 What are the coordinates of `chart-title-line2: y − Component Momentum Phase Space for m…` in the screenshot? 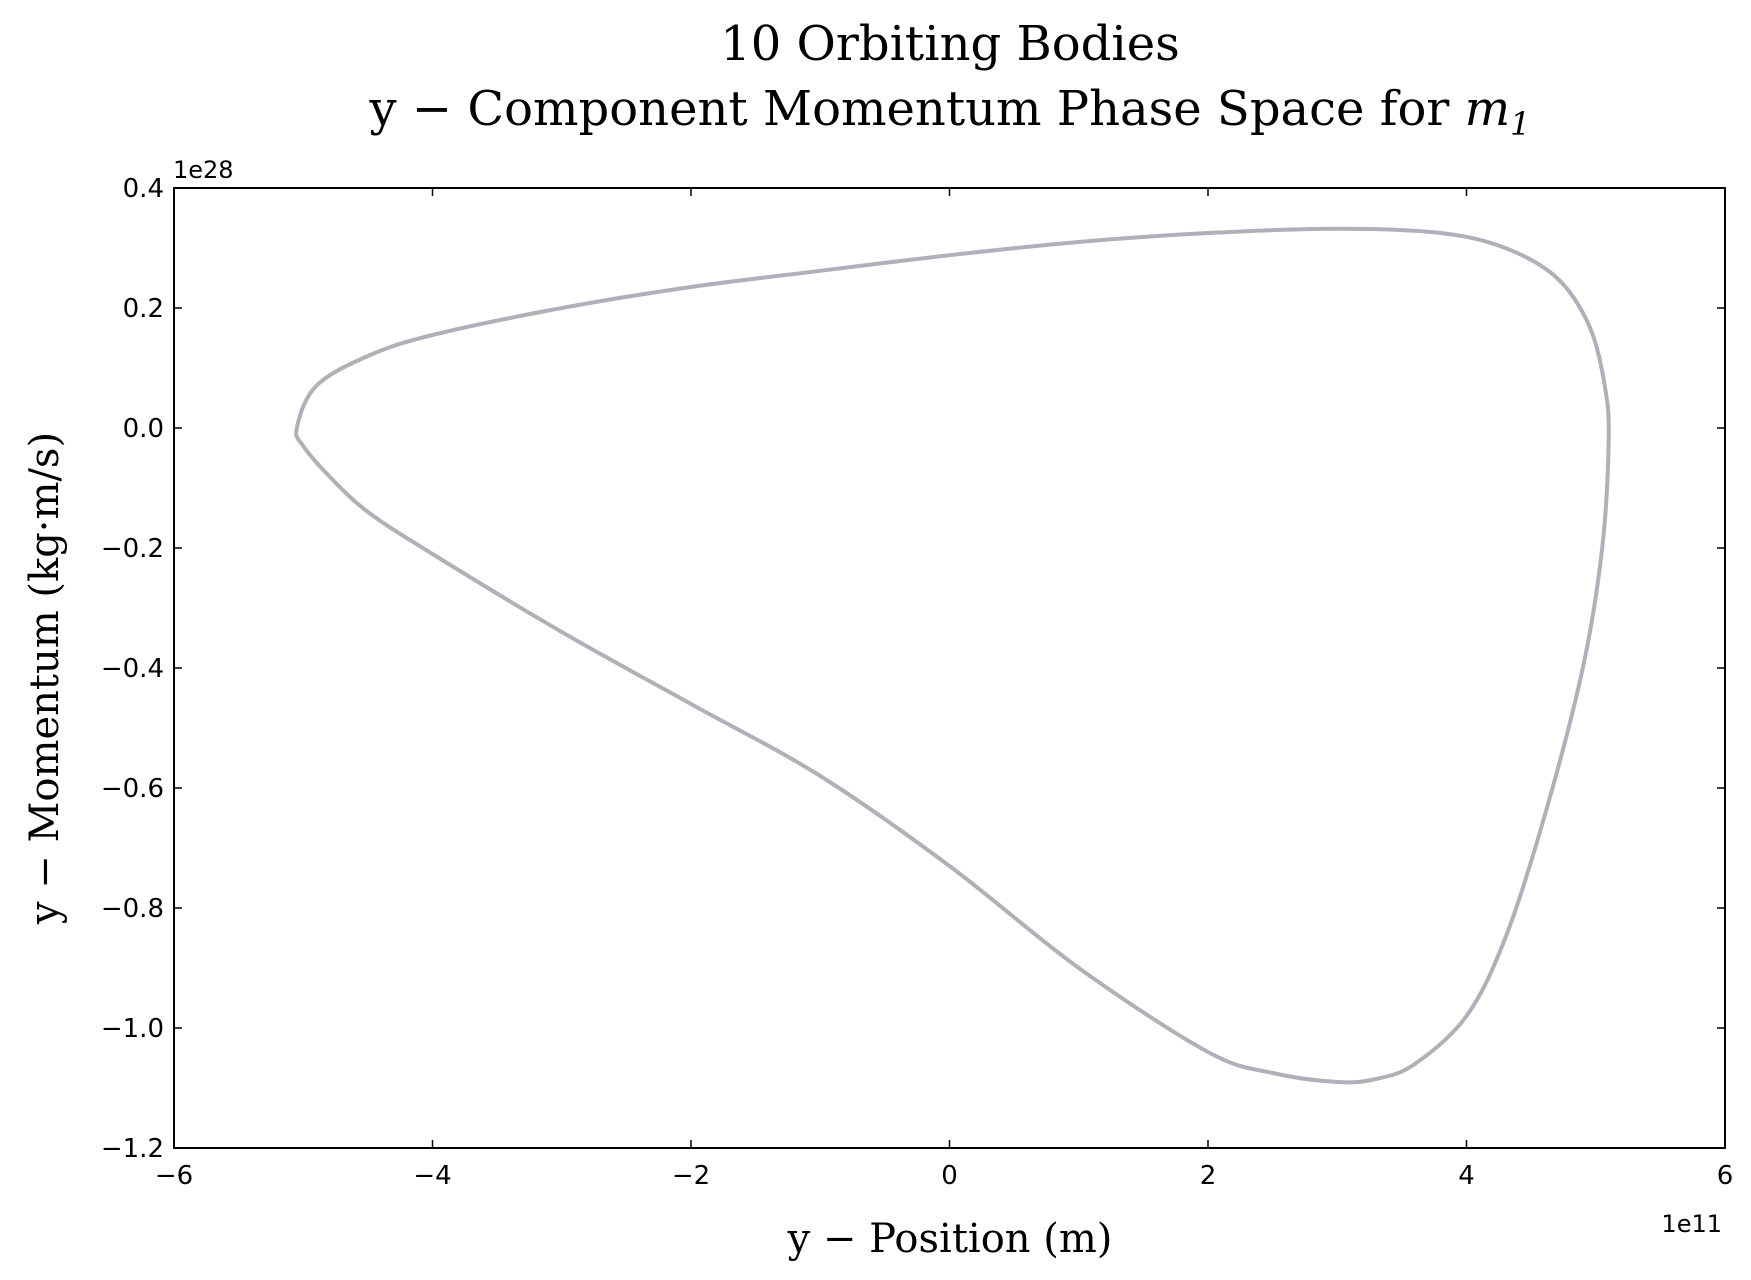 It's located at (950, 112).